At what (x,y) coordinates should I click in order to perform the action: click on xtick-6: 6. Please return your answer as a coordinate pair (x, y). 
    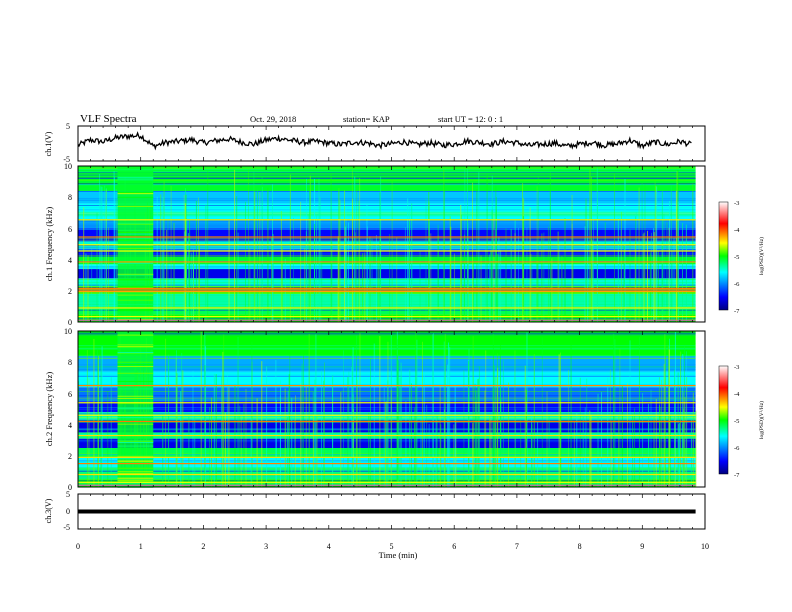
    Looking at the image, I should click on (454, 546).